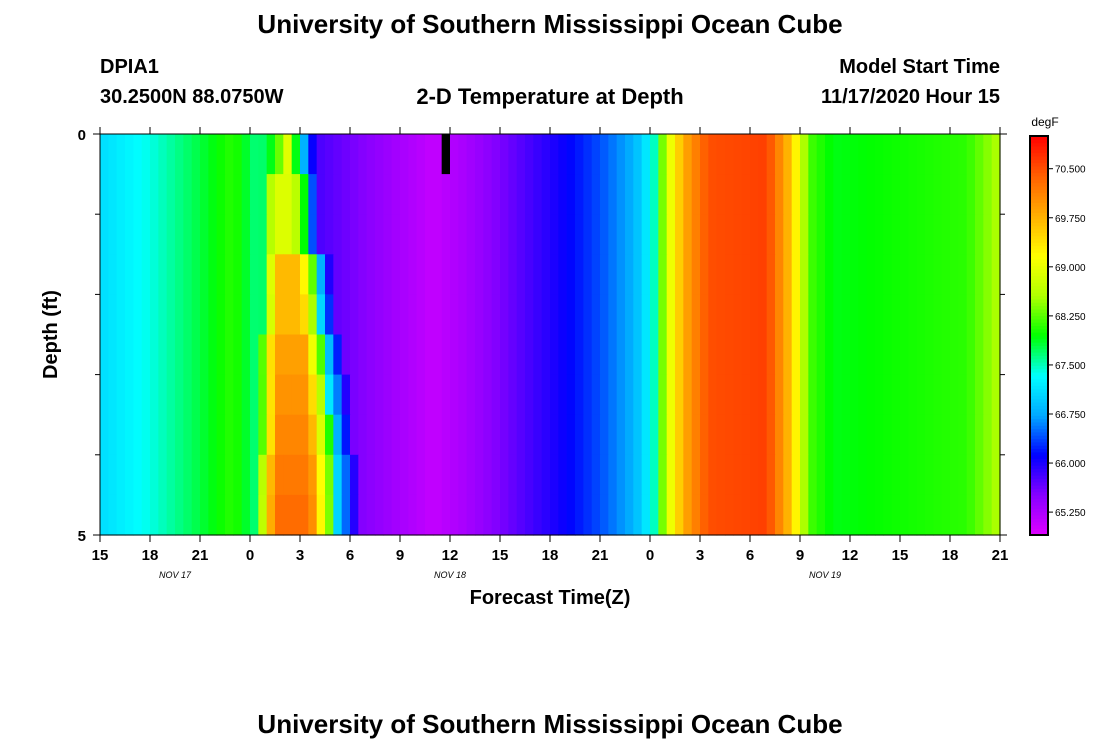  I want to click on x-tick-label: 21, so click(200, 555).